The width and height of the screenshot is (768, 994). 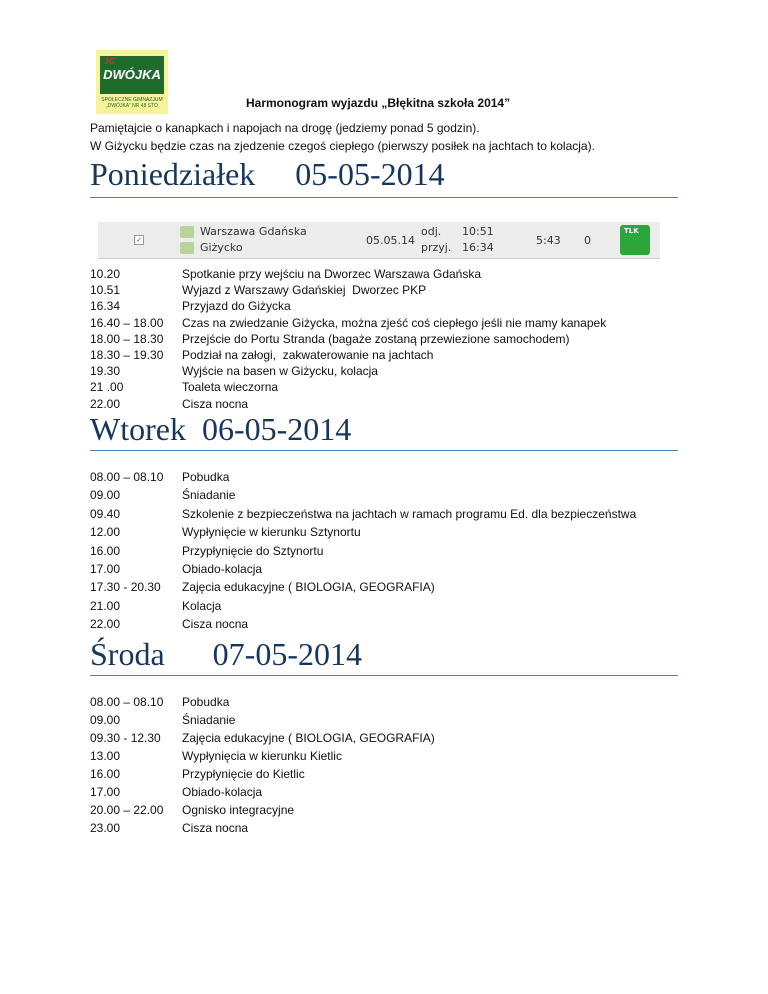 I want to click on schedule-activity: Wypłynięcia w kierunku Kietlic, so click(x=262, y=756).